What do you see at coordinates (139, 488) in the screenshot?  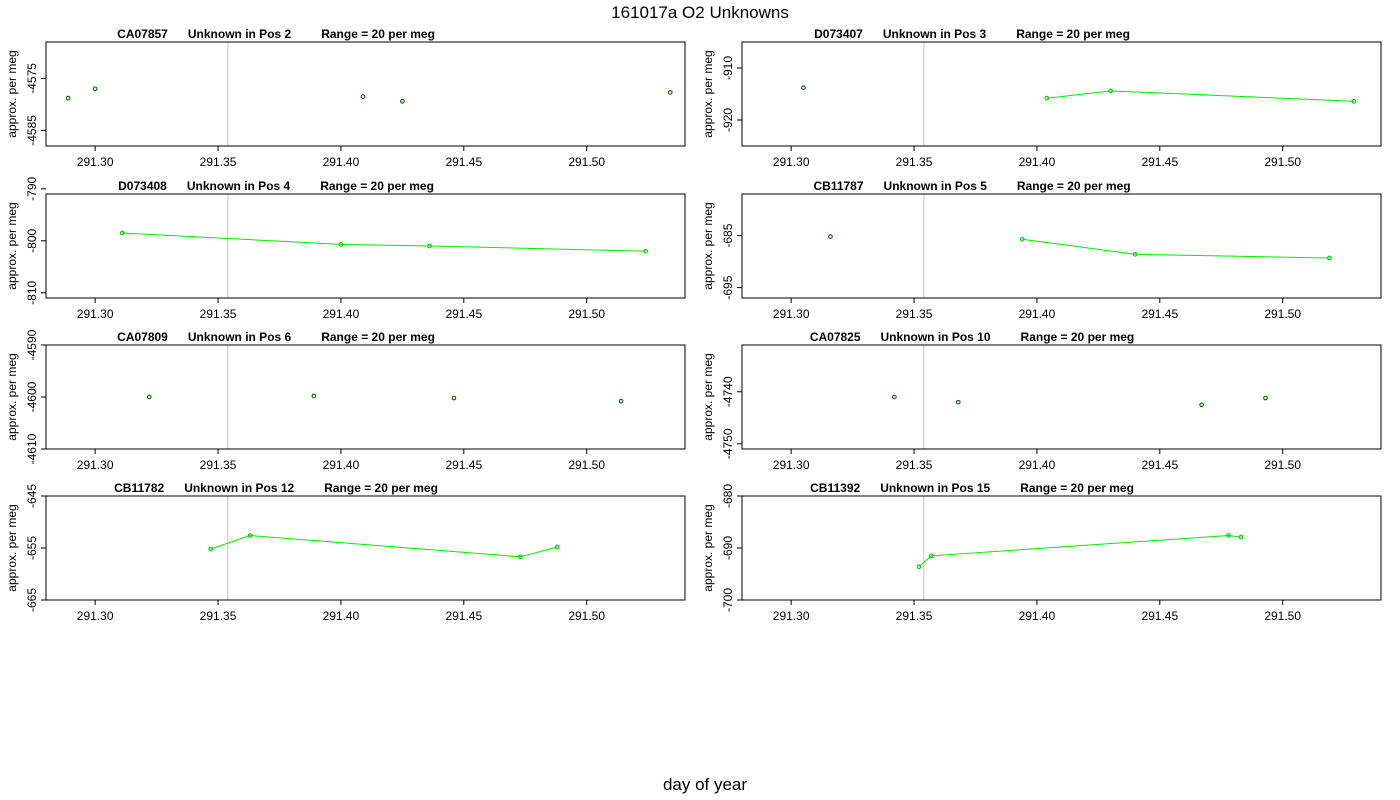 I see `panel-sample-id: CB11782` at bounding box center [139, 488].